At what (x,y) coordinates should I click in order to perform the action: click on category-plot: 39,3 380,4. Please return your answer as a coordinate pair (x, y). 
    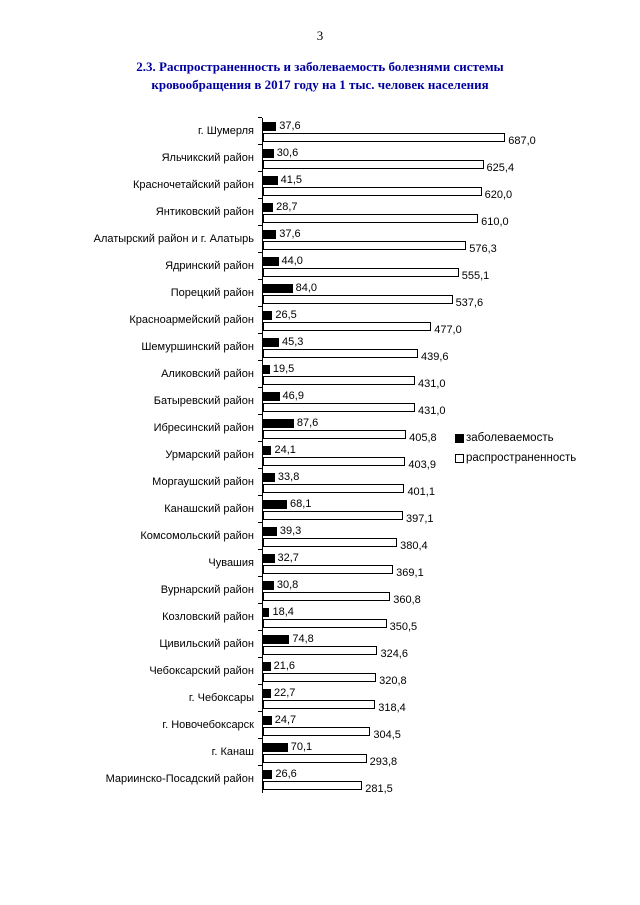
    Looking at the image, I should click on (394, 537).